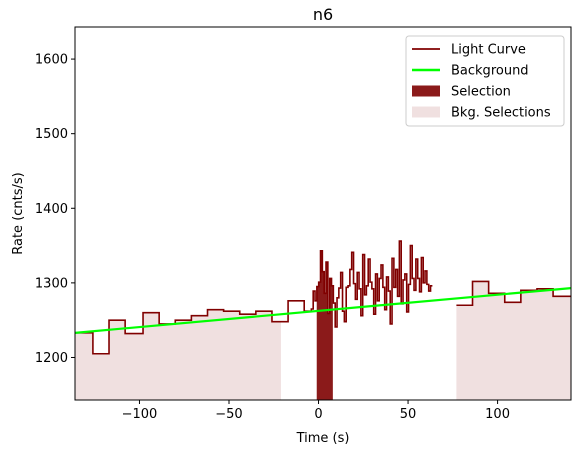 This screenshot has width=584, height=455. I want to click on legend-label: Background, so click(490, 71).